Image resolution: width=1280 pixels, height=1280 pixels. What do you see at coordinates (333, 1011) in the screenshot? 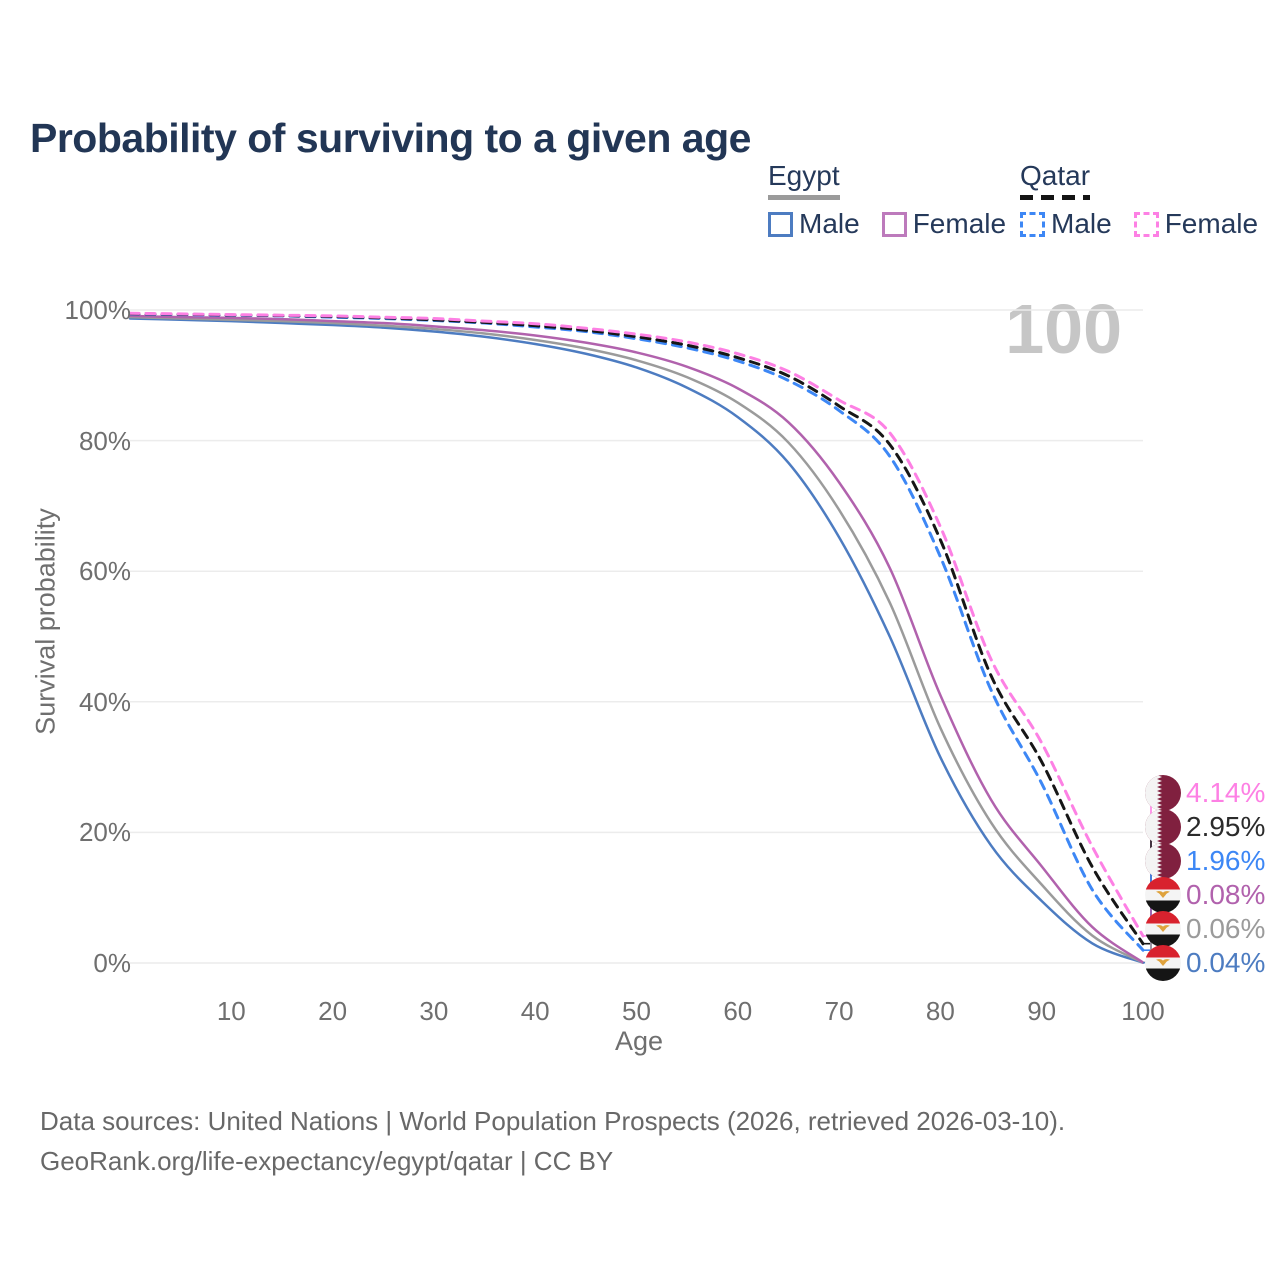
I see `x-tick-20: 20` at bounding box center [333, 1011].